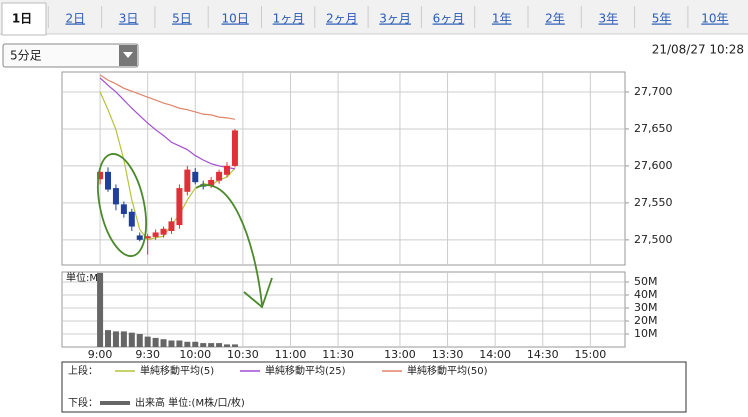  What do you see at coordinates (646, 320) in the screenshot?
I see `y-tick-label: 20M` at bounding box center [646, 320].